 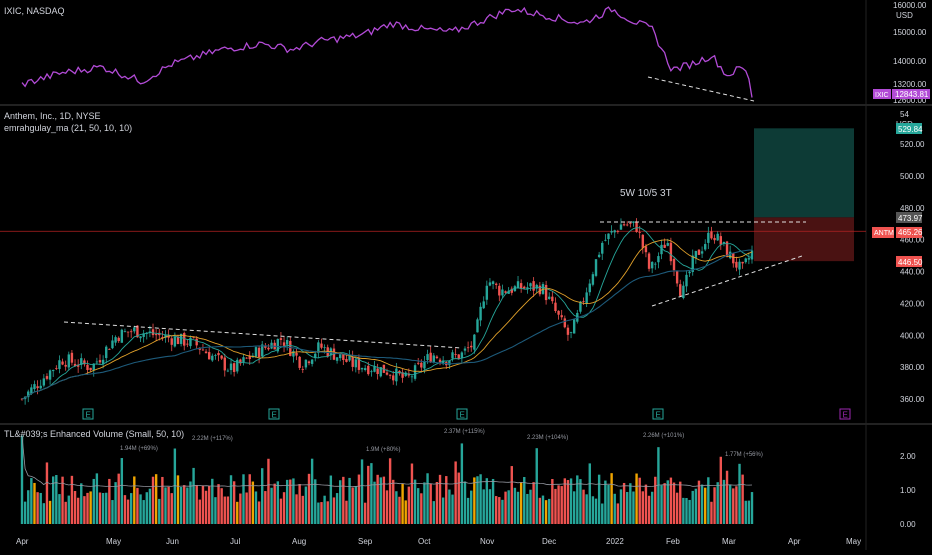 I want to click on stop-zone, so click(x=804, y=239).